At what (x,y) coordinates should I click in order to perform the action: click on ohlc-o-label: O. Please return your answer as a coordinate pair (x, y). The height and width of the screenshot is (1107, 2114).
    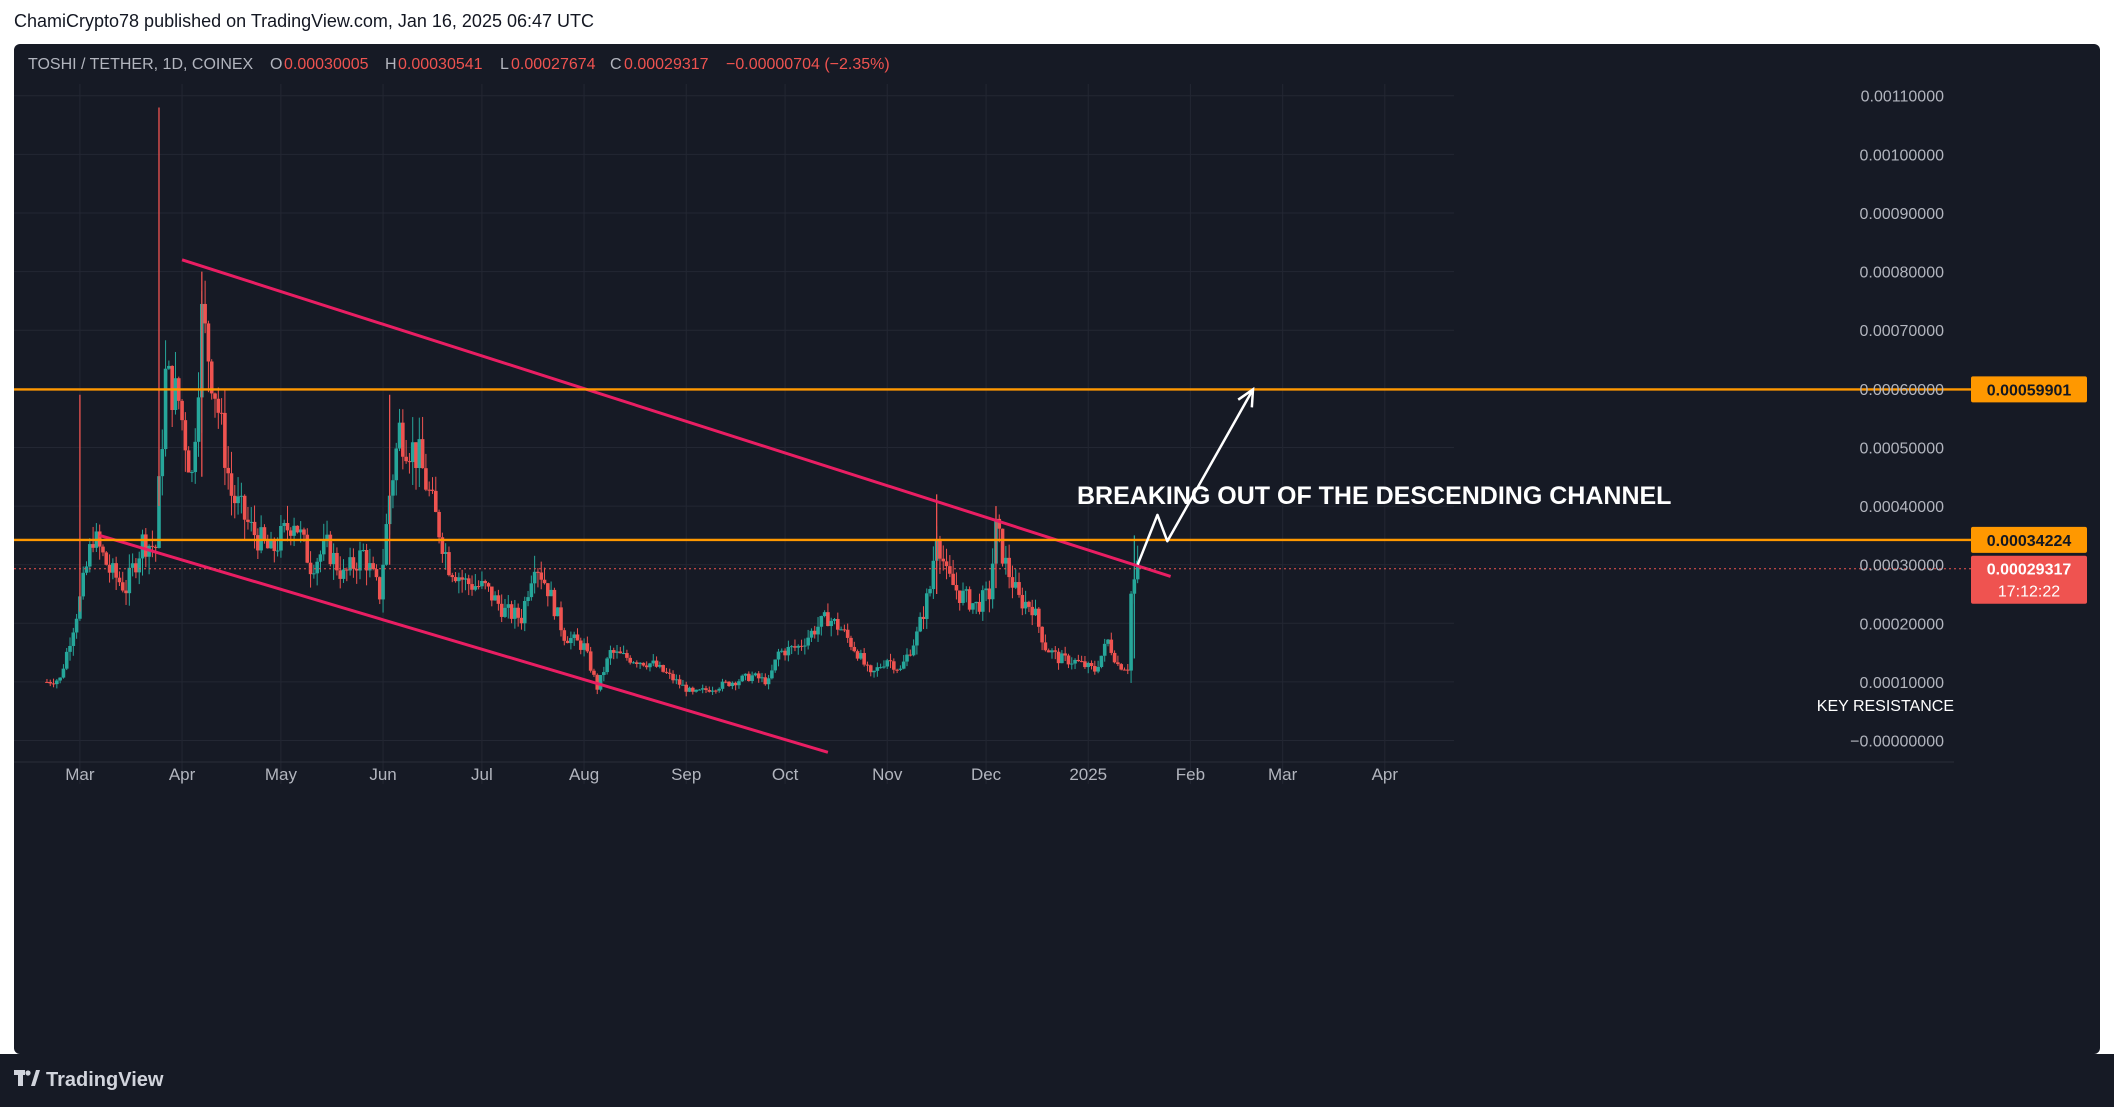
    Looking at the image, I should click on (276, 64).